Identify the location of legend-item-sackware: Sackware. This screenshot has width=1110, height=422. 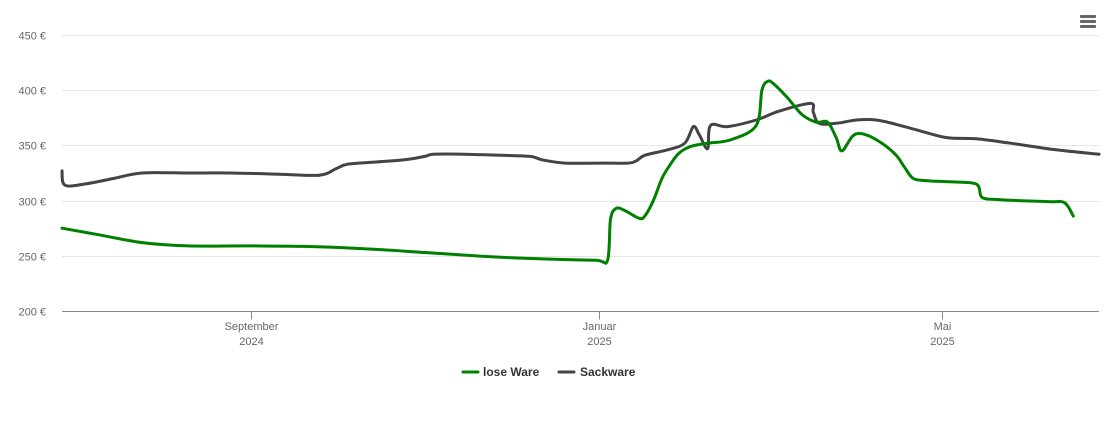
(596, 372).